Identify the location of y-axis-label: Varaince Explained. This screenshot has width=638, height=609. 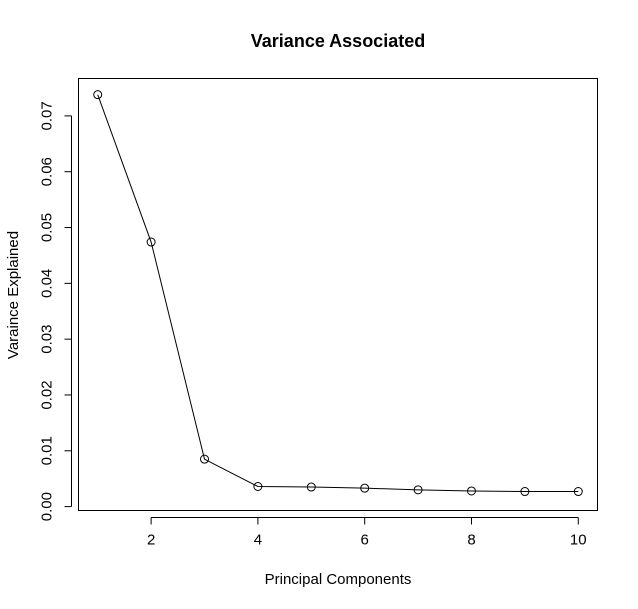
(13, 295).